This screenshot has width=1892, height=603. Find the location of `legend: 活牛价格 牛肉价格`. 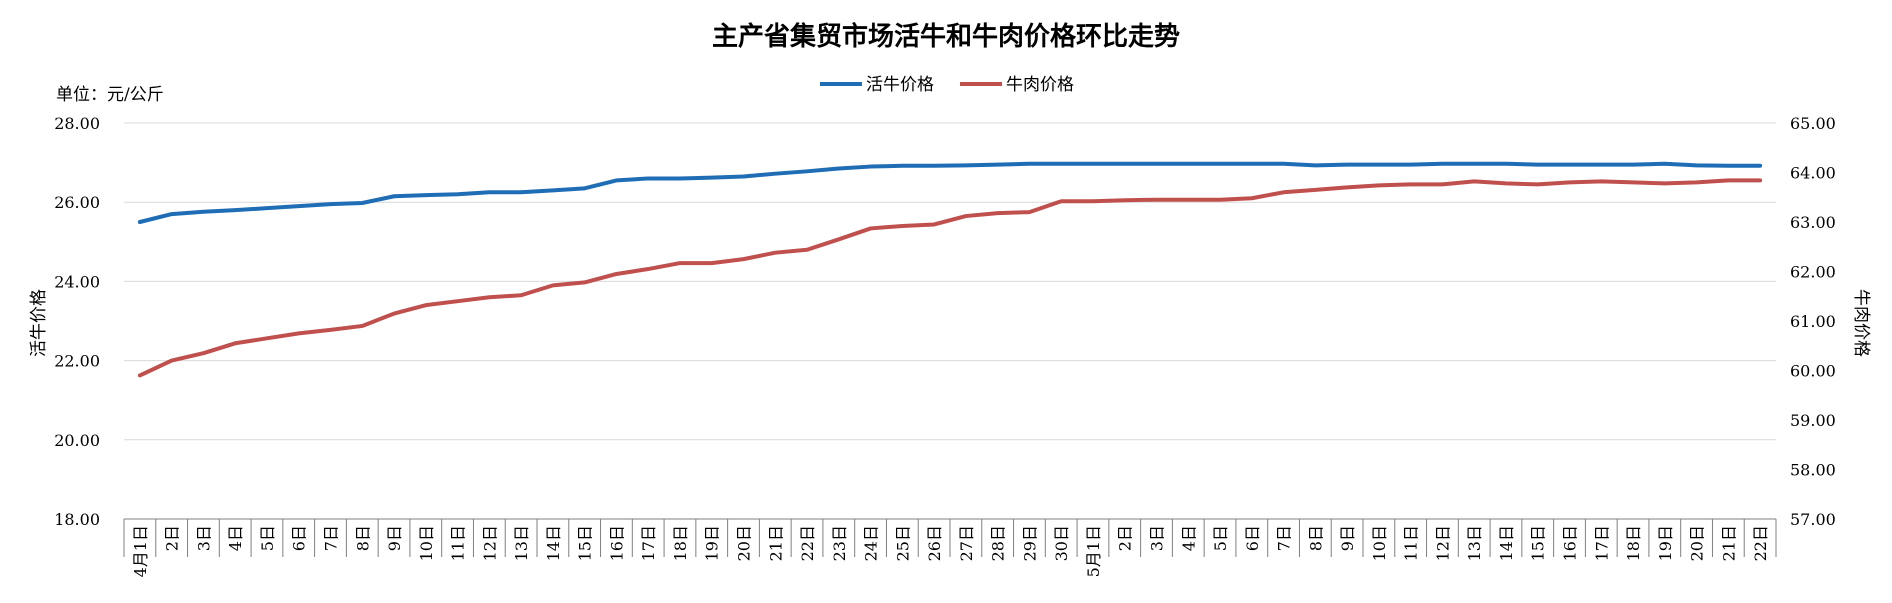

legend: 活牛价格 牛肉价格 is located at coordinates (947, 85).